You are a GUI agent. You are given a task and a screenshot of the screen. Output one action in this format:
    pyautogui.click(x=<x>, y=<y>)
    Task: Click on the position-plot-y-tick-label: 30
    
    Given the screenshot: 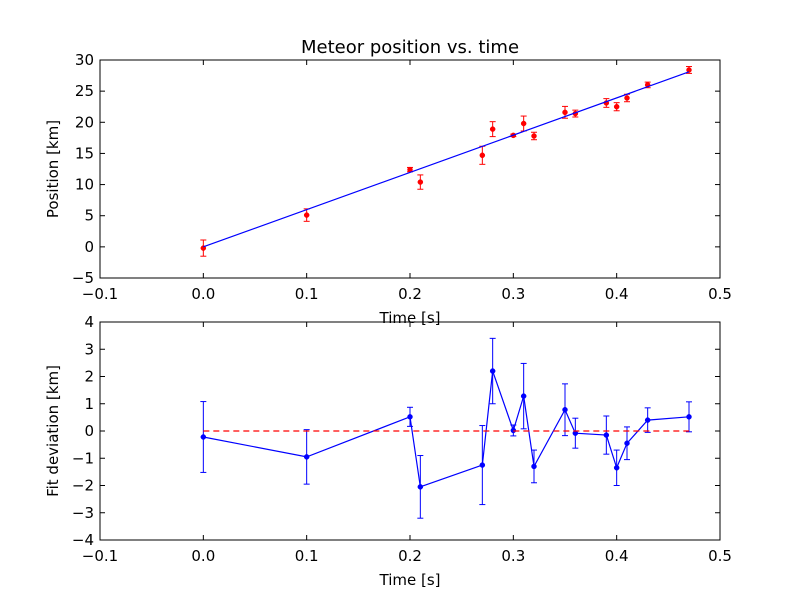 What is the action you would take?
    pyautogui.click(x=84, y=60)
    